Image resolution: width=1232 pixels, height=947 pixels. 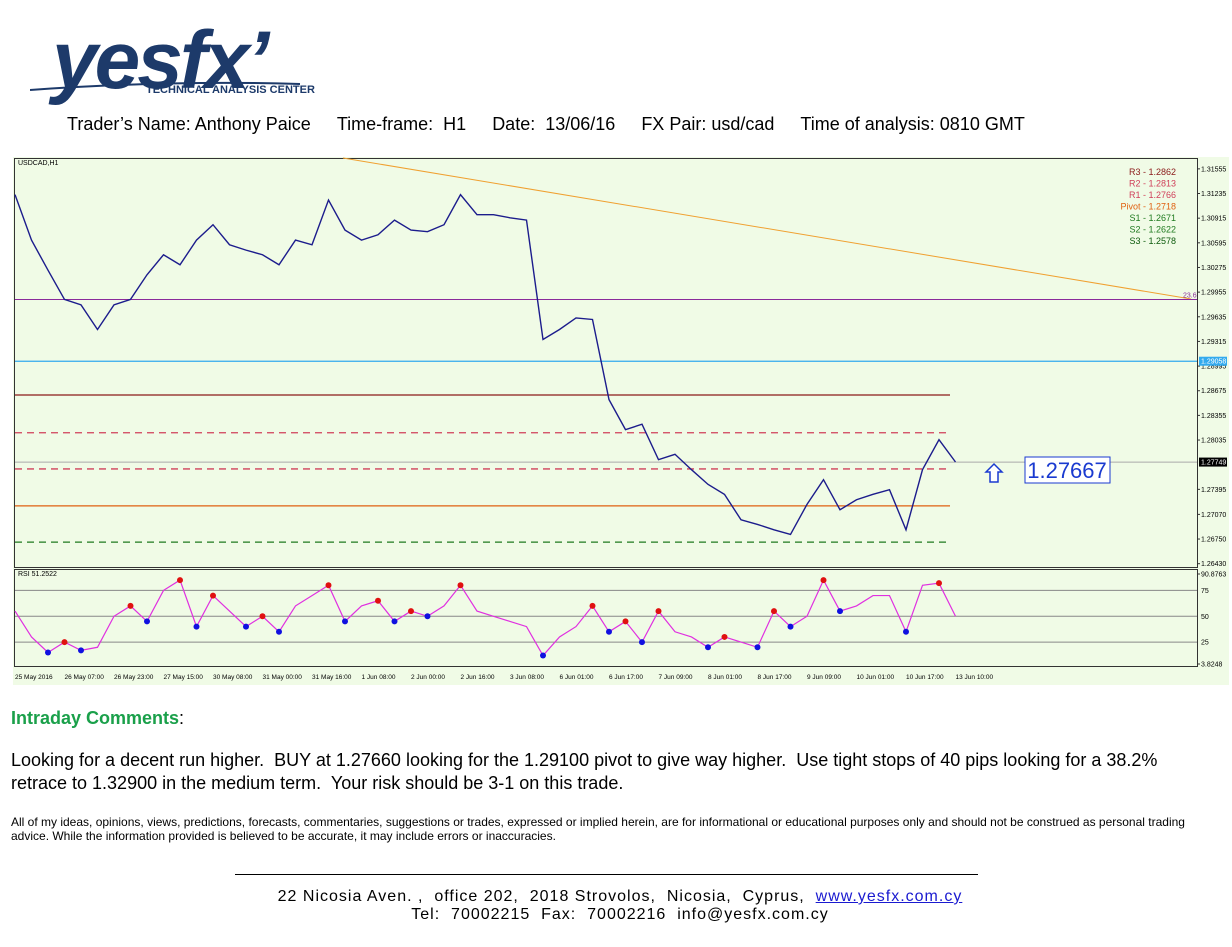 What do you see at coordinates (1213, 391) in the screenshot?
I see `y-tick-label: 1.28675` at bounding box center [1213, 391].